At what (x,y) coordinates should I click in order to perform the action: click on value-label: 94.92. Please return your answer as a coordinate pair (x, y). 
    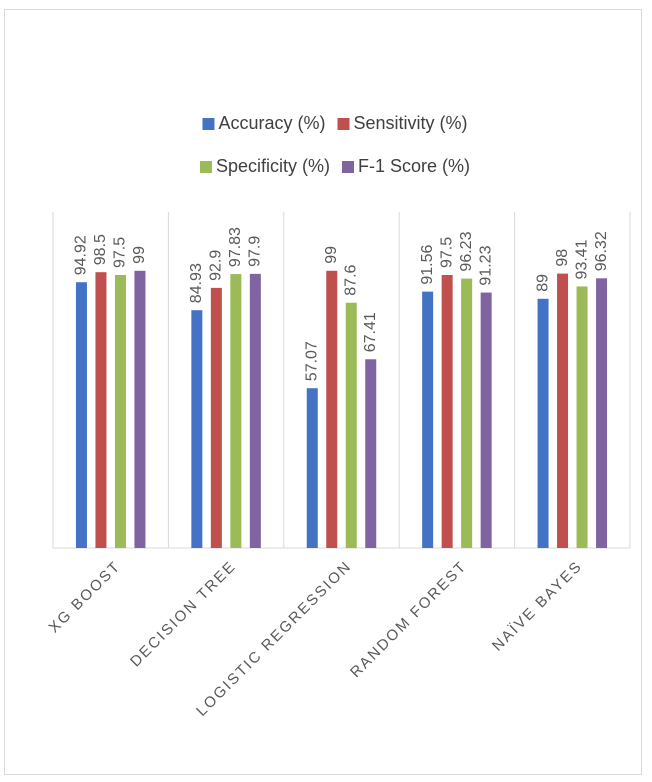
    Looking at the image, I should click on (81, 255).